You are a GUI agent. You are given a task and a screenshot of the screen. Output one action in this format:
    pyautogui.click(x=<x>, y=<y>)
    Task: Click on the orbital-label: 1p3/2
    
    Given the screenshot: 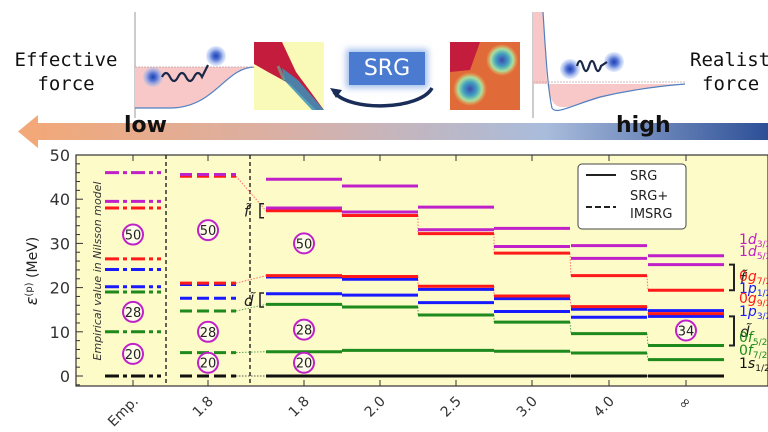 What is the action you would take?
    pyautogui.click(x=753, y=313)
    